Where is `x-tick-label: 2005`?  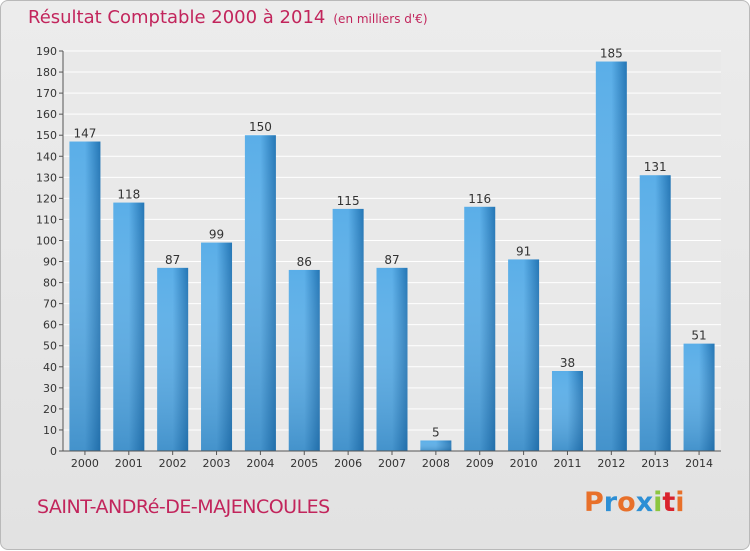
x-tick-label: 2005 is located at coordinates (304, 463).